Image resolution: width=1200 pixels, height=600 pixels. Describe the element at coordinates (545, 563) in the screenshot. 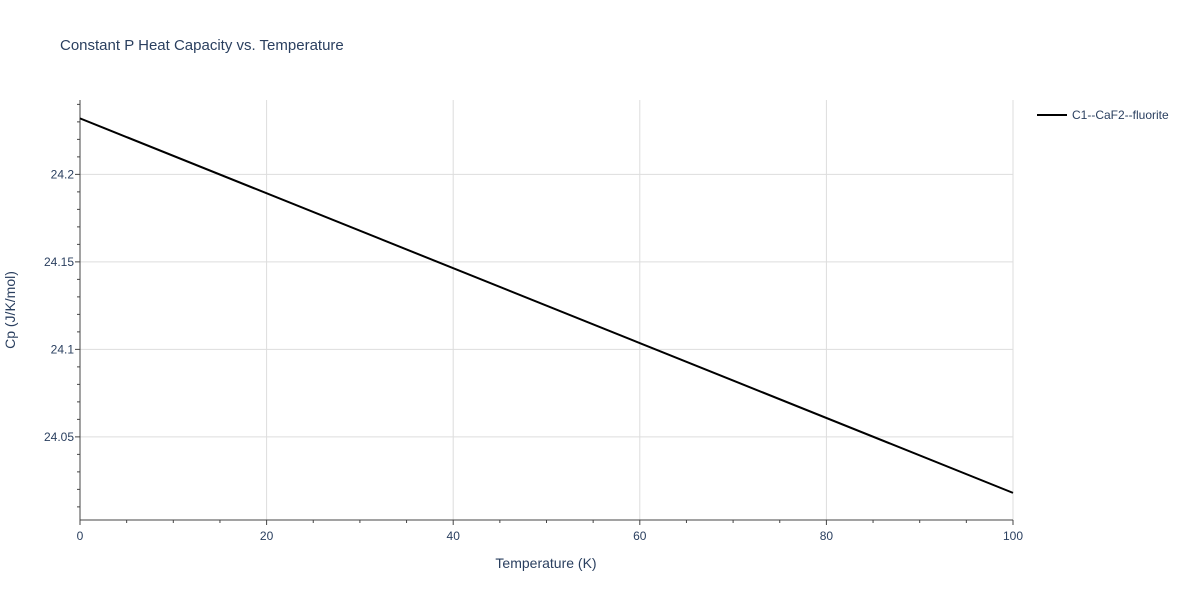

I see `x-axis-title: Temperature (K)` at that location.